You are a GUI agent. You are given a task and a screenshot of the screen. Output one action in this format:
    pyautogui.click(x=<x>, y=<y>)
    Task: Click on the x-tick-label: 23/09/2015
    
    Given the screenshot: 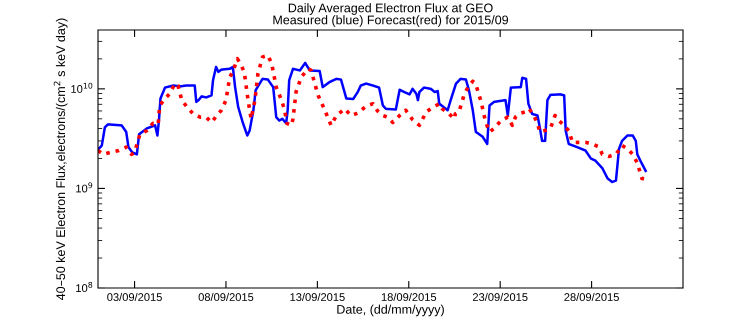 What is the action you would take?
    pyautogui.click(x=500, y=297)
    